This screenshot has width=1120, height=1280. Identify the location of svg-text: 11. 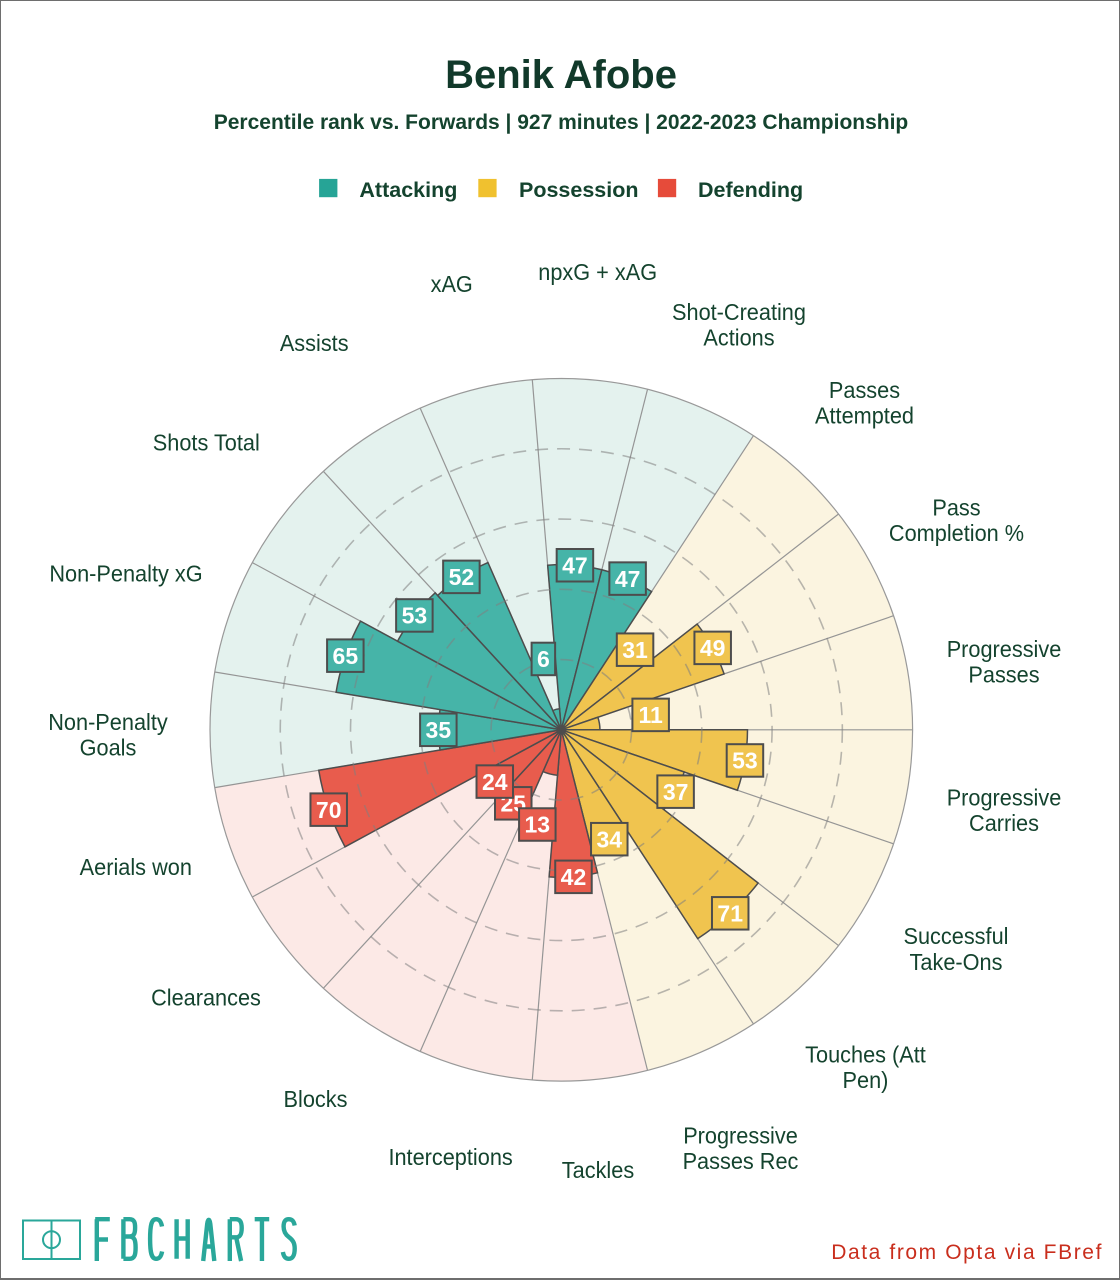
(650, 715).